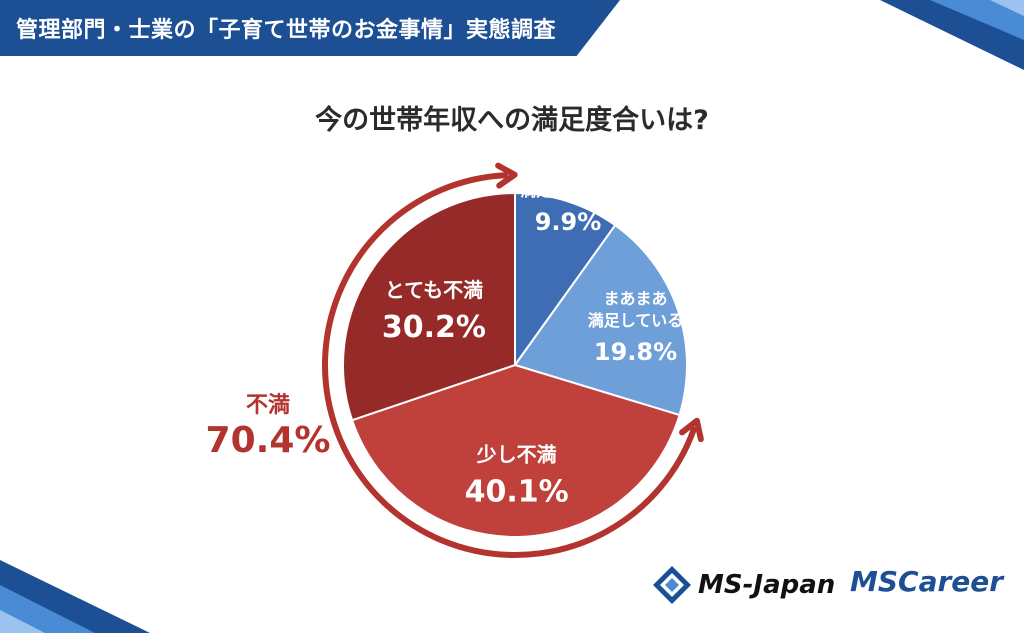 The width and height of the screenshot is (1024, 633). What do you see at coordinates (286, 30) in the screenshot?
I see `page-title: 管理部門・士業の「子育て世帯のお金事情」実態調査` at bounding box center [286, 30].